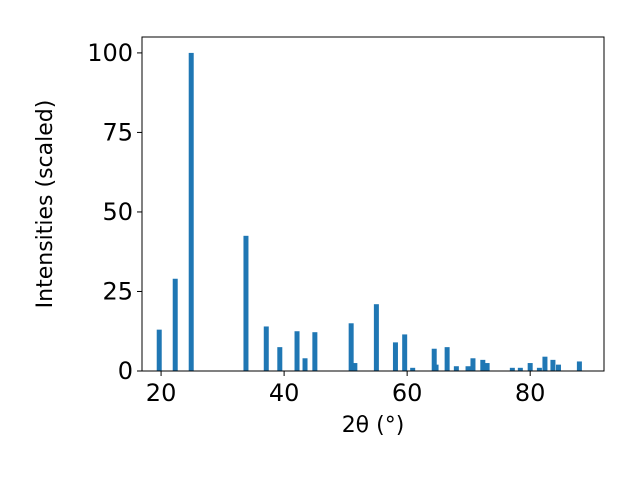 The image size is (640, 480). I want to click on y-tick-label: 50, so click(117, 212).